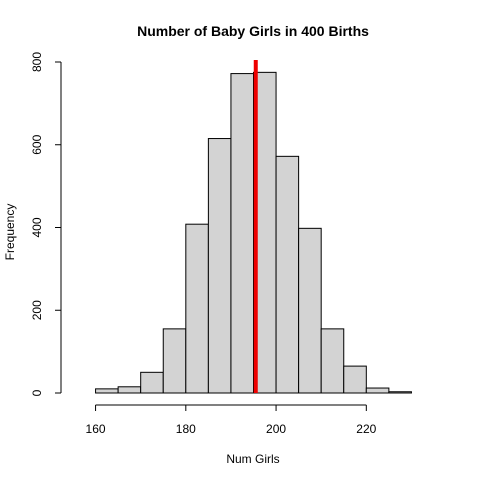  Describe the element at coordinates (276, 429) in the screenshot. I see `x-tick-label: 200` at that location.